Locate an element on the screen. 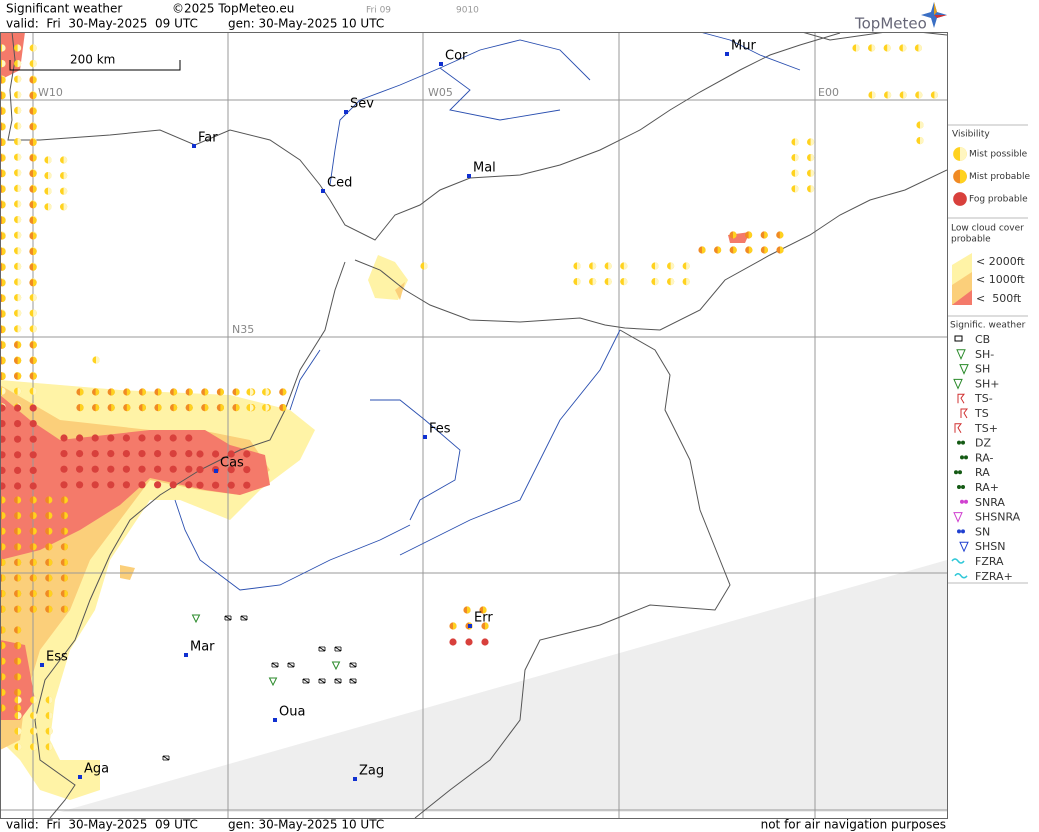  grid-label: W10 is located at coordinates (50, 92).